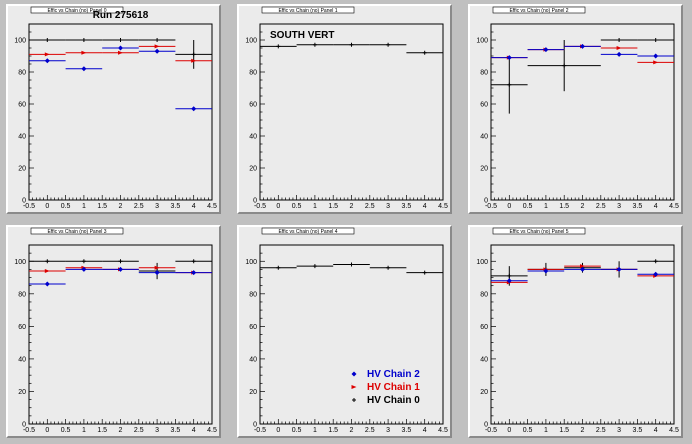  Describe the element at coordinates (76, 11) in the screenshot. I see `title-box-text: Effic vs Chain (no) Panel 0` at that location.